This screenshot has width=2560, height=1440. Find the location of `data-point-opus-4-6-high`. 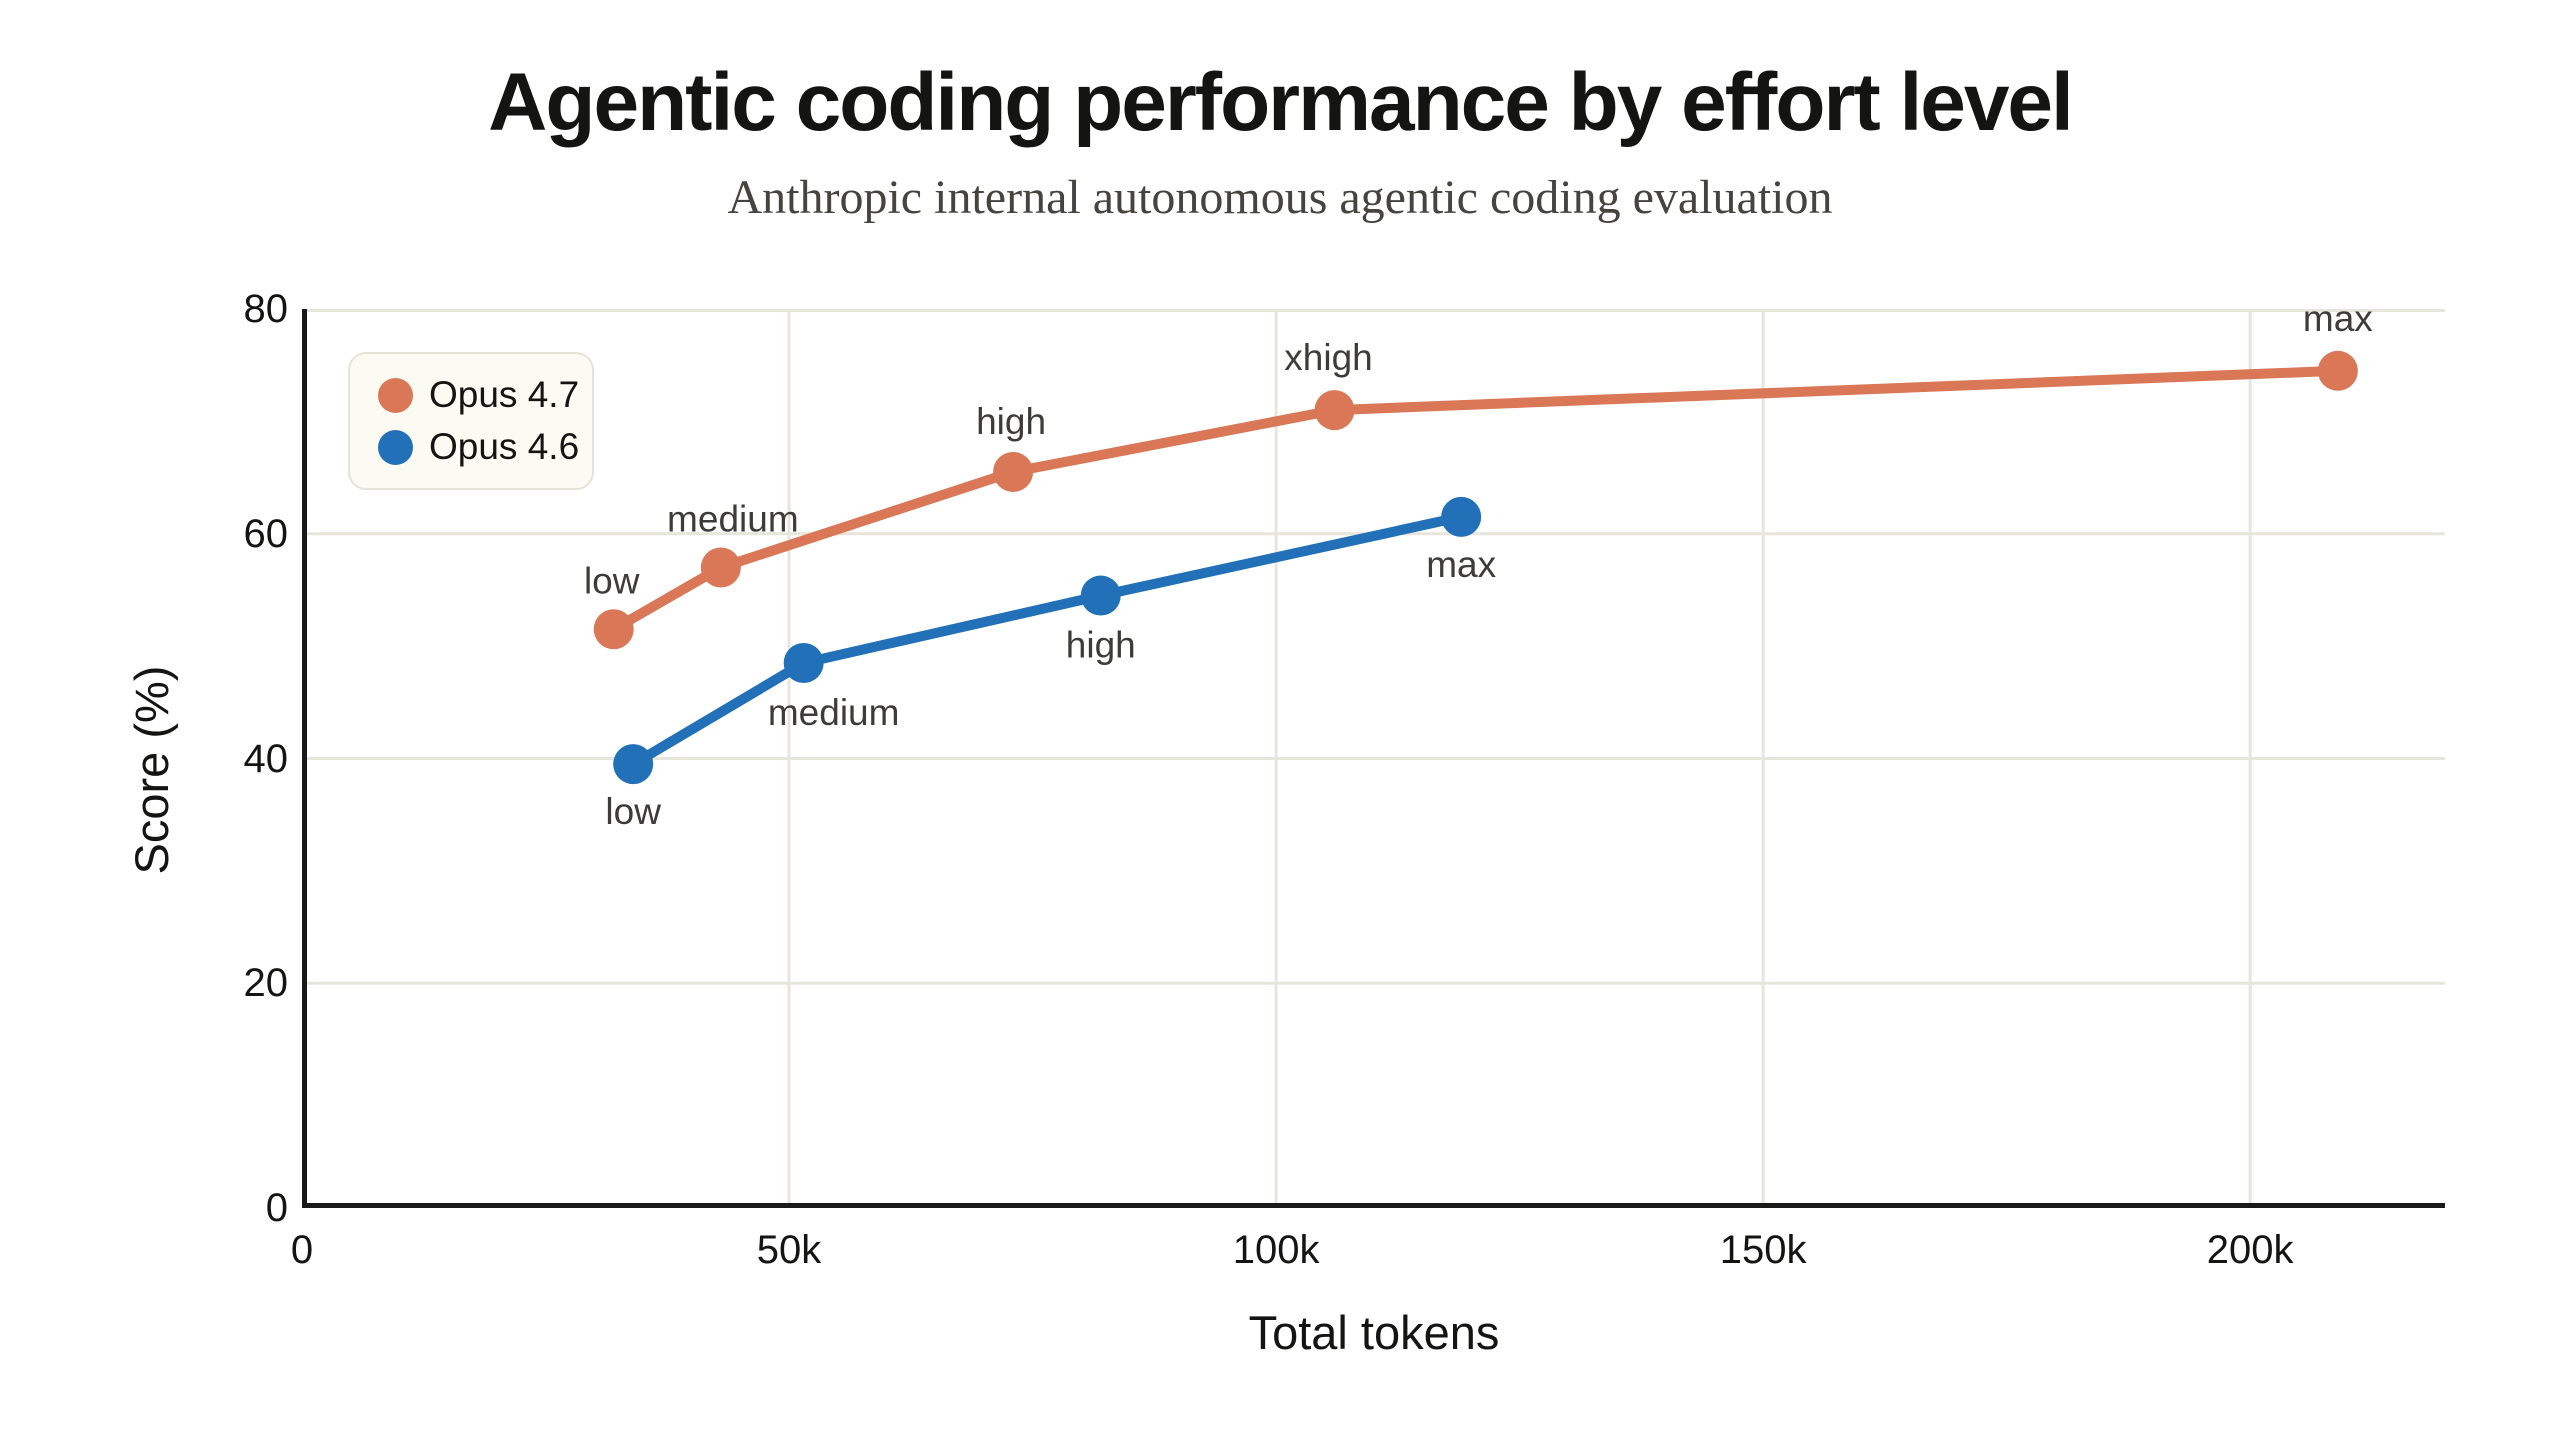

data-point-opus-4-6-high is located at coordinates (1100, 595).